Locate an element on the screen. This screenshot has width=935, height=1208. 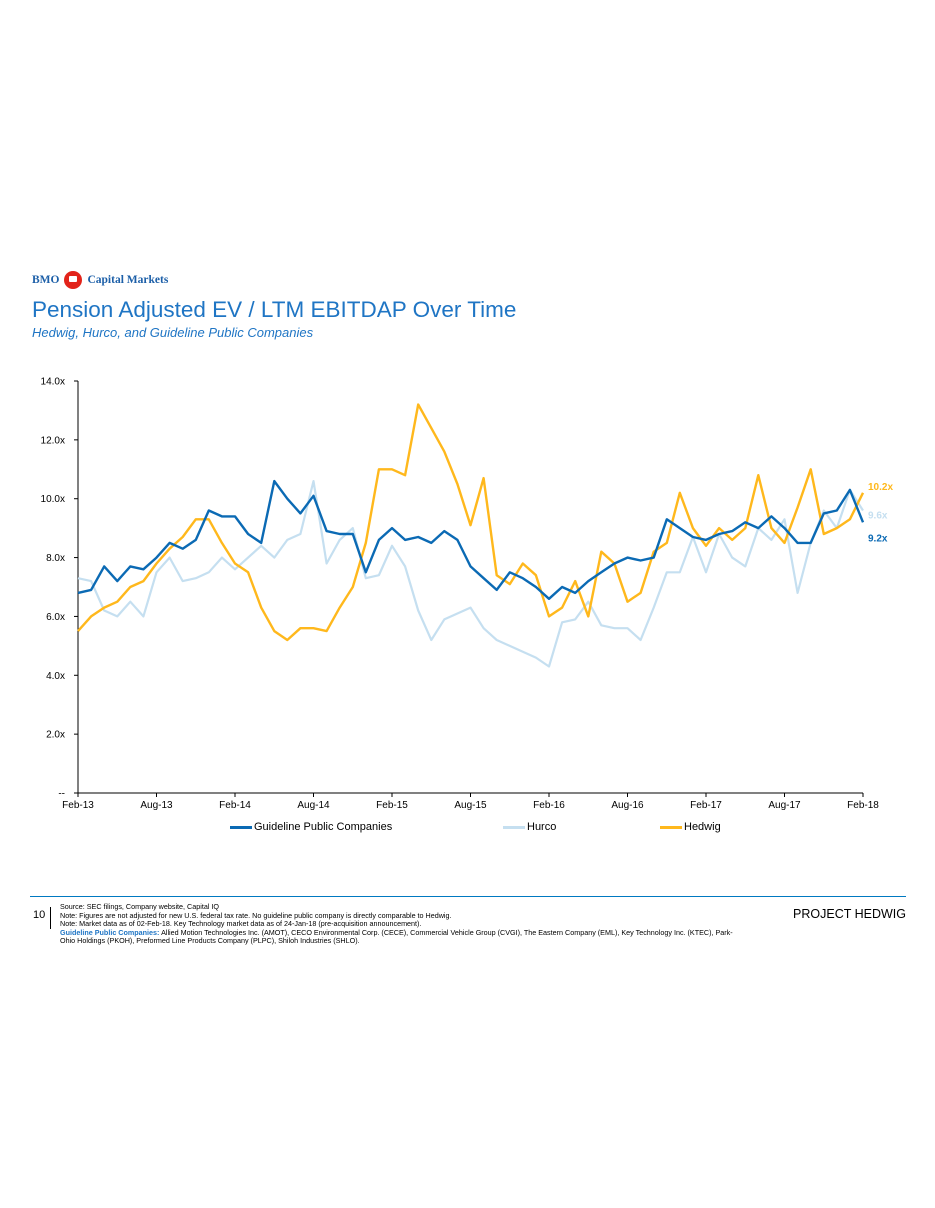
x-tick-label: Feb-15 is located at coordinates (392, 805).